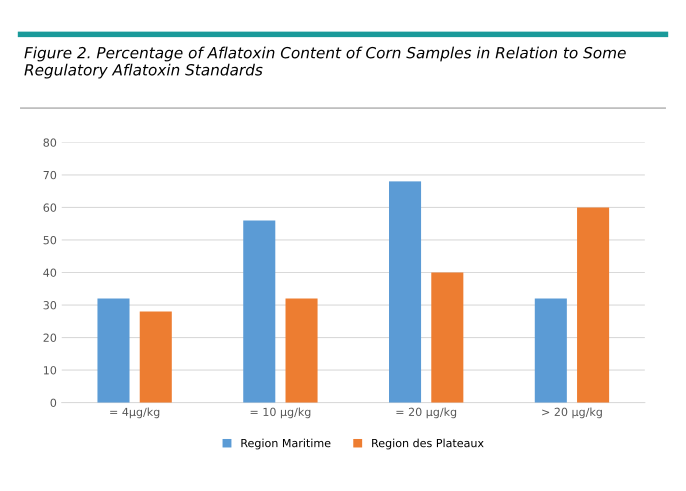  What do you see at coordinates (49, 142) in the screenshot?
I see `y-tick-label: 80` at bounding box center [49, 142].